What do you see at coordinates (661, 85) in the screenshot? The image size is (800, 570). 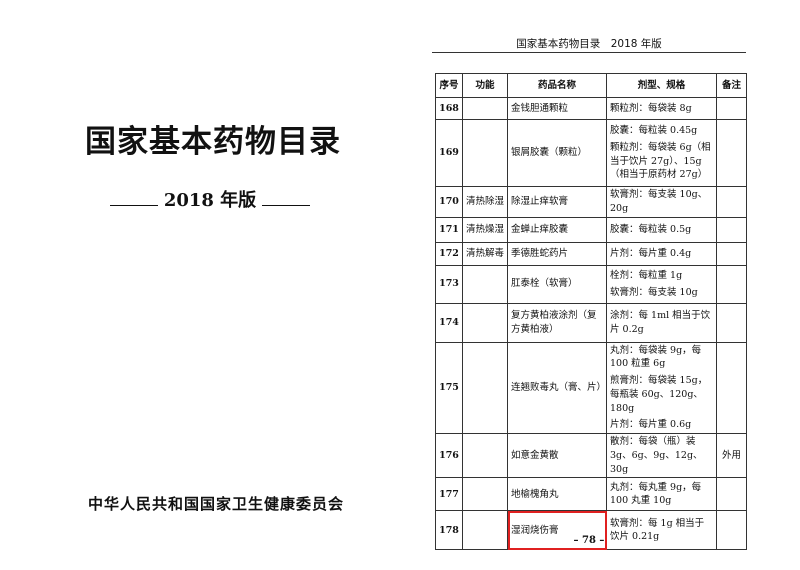 I see `header-spec: 剂型、规格` at bounding box center [661, 85].